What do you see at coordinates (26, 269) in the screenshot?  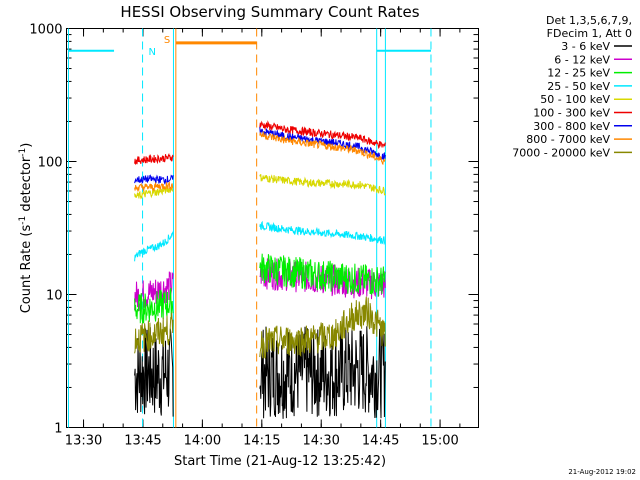 I see `y-label-part1: Count Rate (s` at bounding box center [26, 269].